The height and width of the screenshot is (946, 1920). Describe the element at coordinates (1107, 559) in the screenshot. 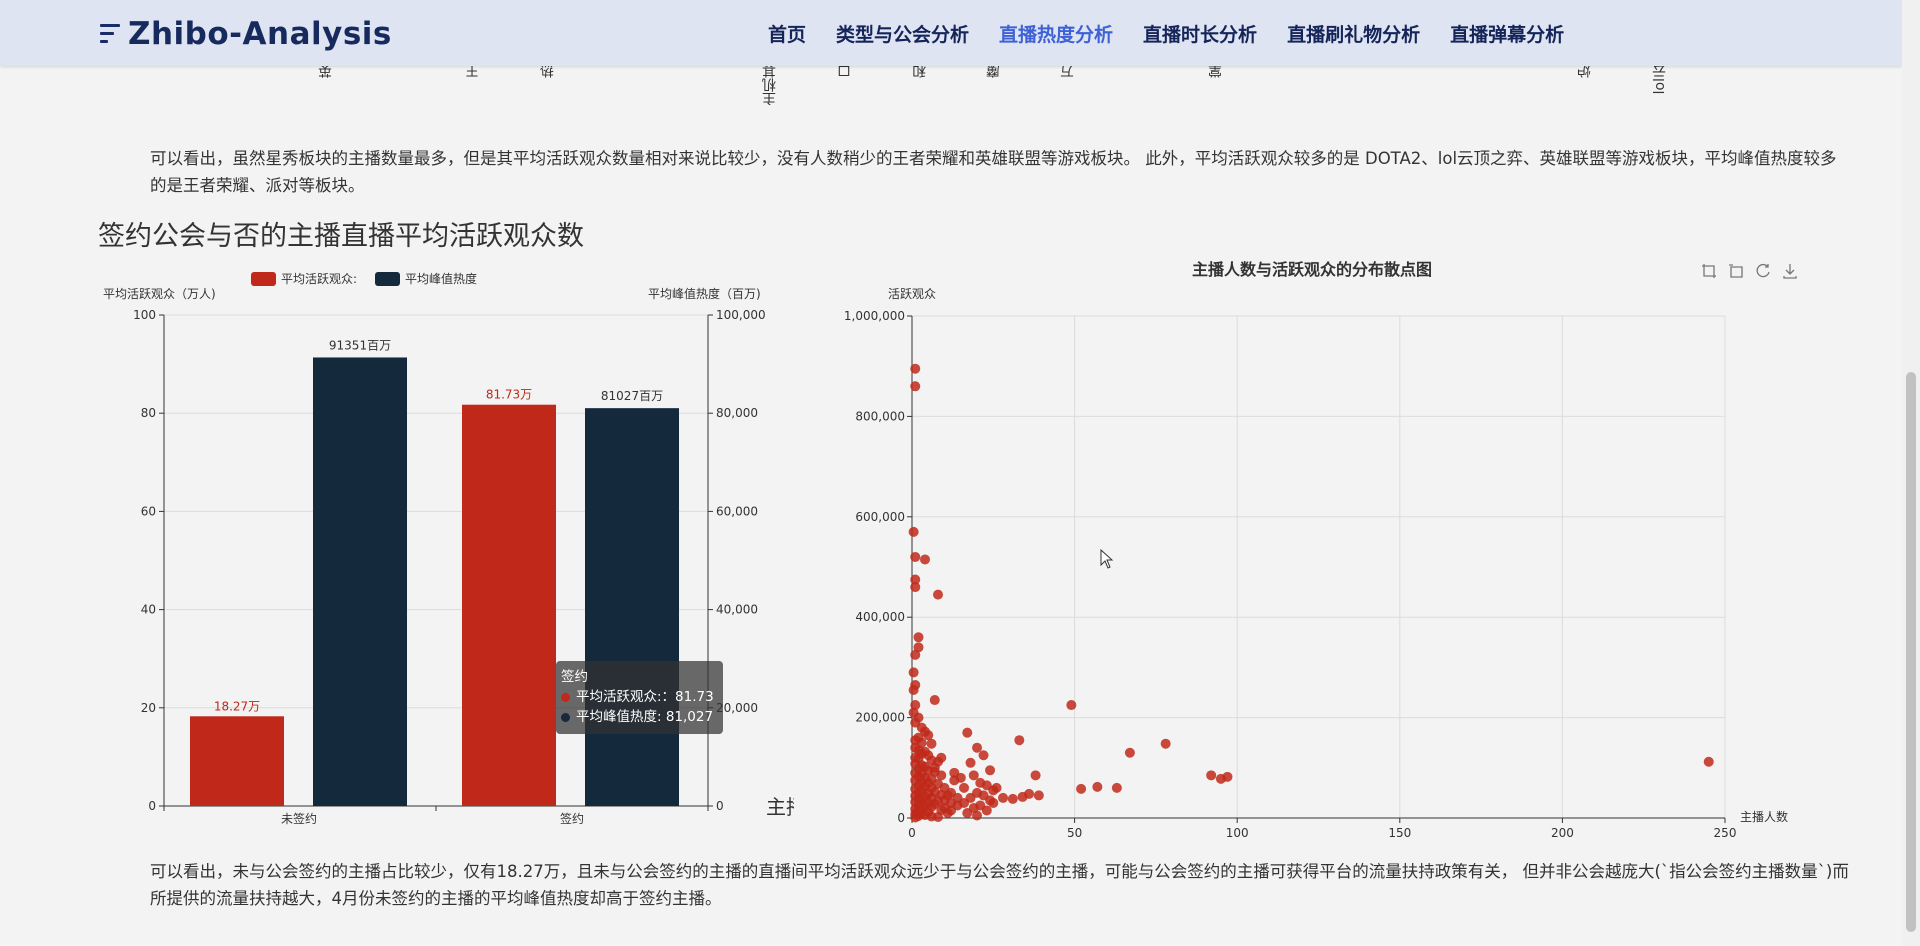

I see `mouse-cursor-icon` at that location.